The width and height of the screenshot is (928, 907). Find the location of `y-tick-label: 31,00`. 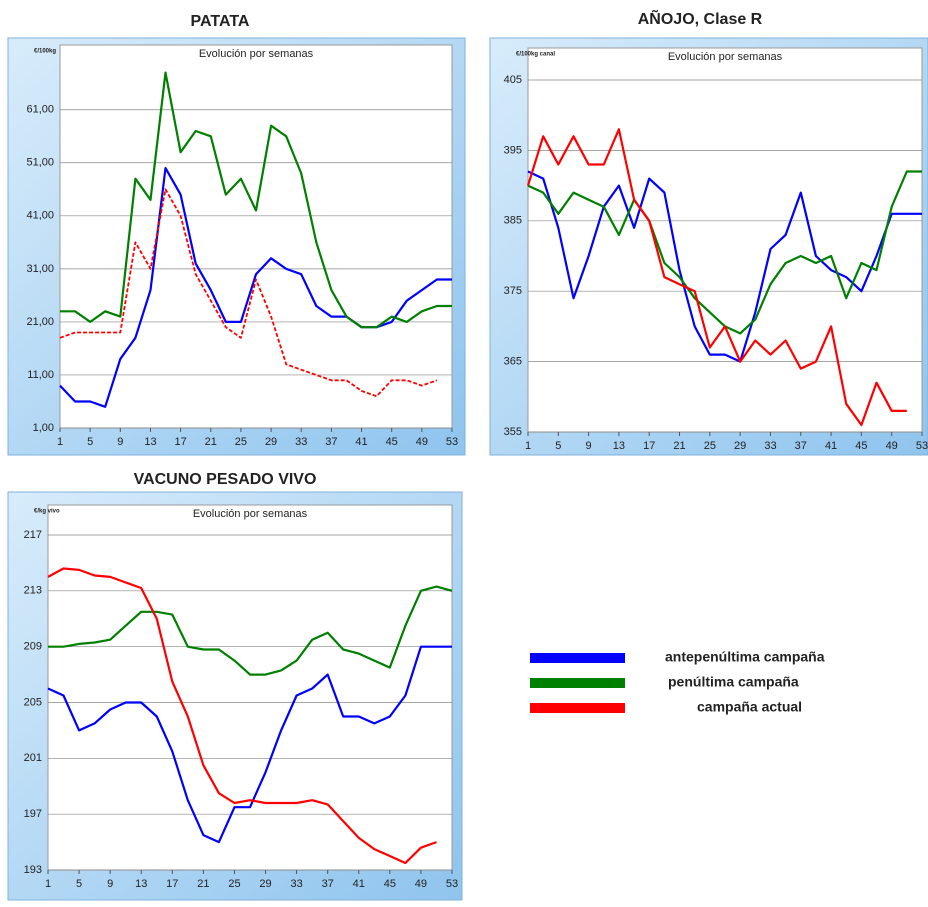

y-tick-label: 31,00 is located at coordinates (40, 269).